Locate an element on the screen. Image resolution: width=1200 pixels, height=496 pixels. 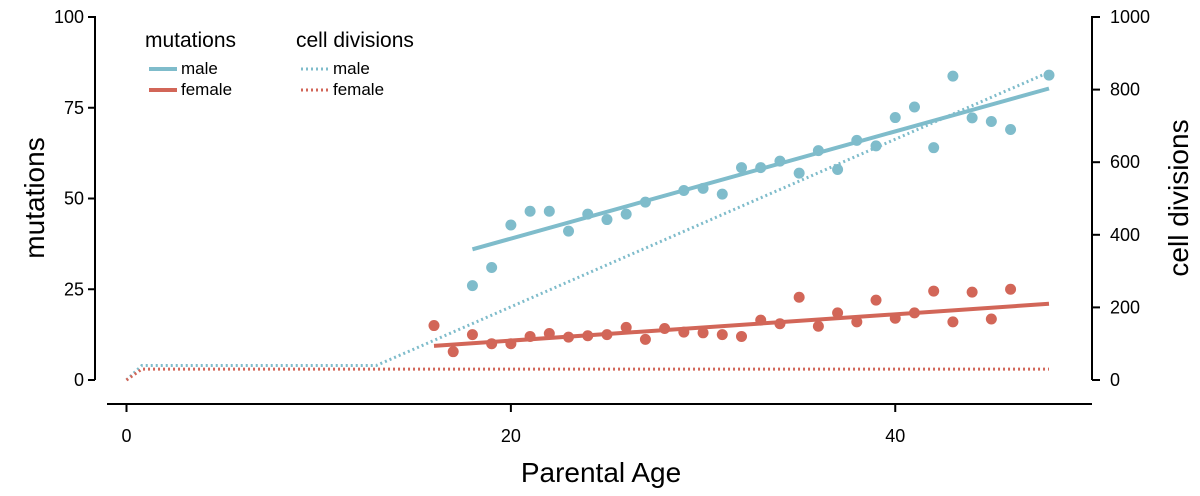
right-y-tick-label: 800 is located at coordinates (1125, 90).